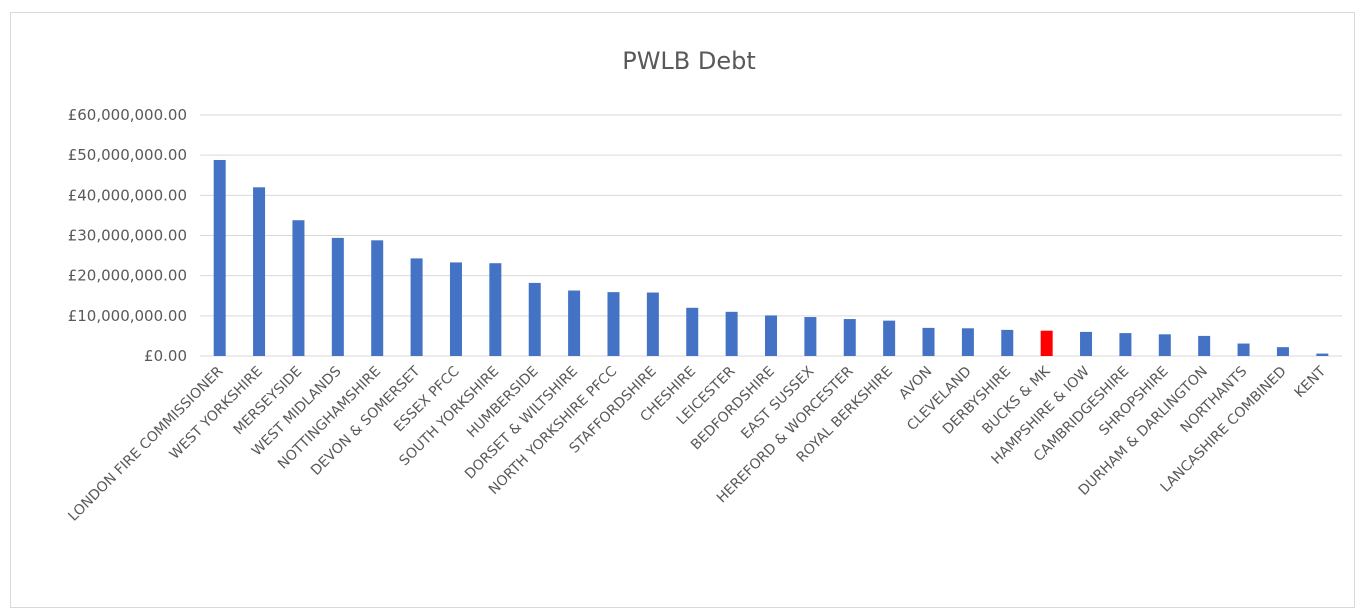 The width and height of the screenshot is (1358, 611). I want to click on y-tick-label: £40,000,000.00, so click(127, 195).